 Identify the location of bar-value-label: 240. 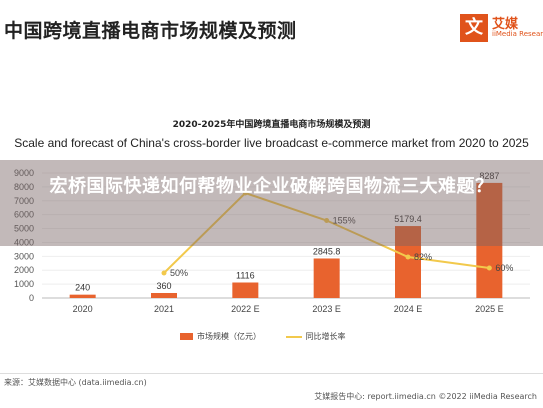
(82, 288).